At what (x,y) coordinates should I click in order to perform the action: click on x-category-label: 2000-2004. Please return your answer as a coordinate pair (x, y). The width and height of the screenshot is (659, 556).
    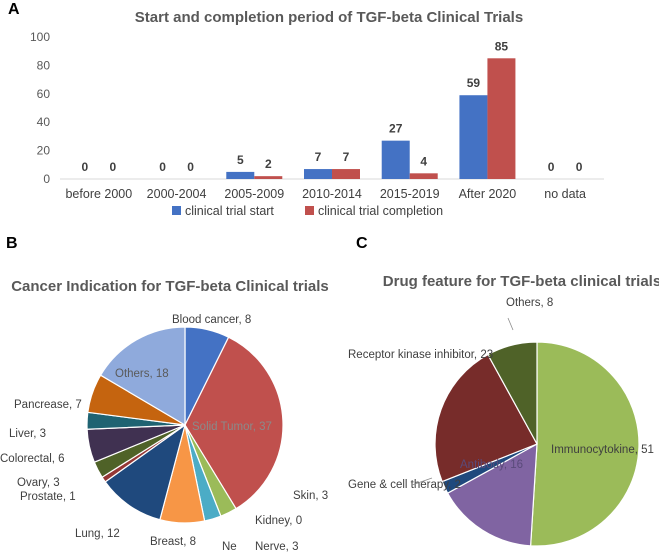
    Looking at the image, I should click on (177, 194).